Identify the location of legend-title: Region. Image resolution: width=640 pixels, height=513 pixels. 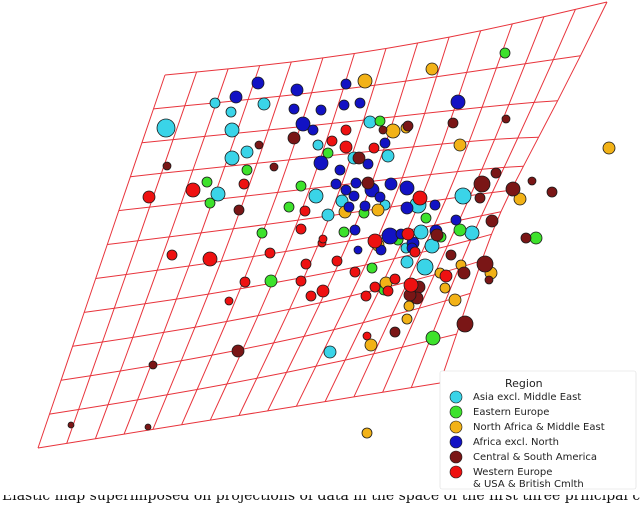
(524, 383).